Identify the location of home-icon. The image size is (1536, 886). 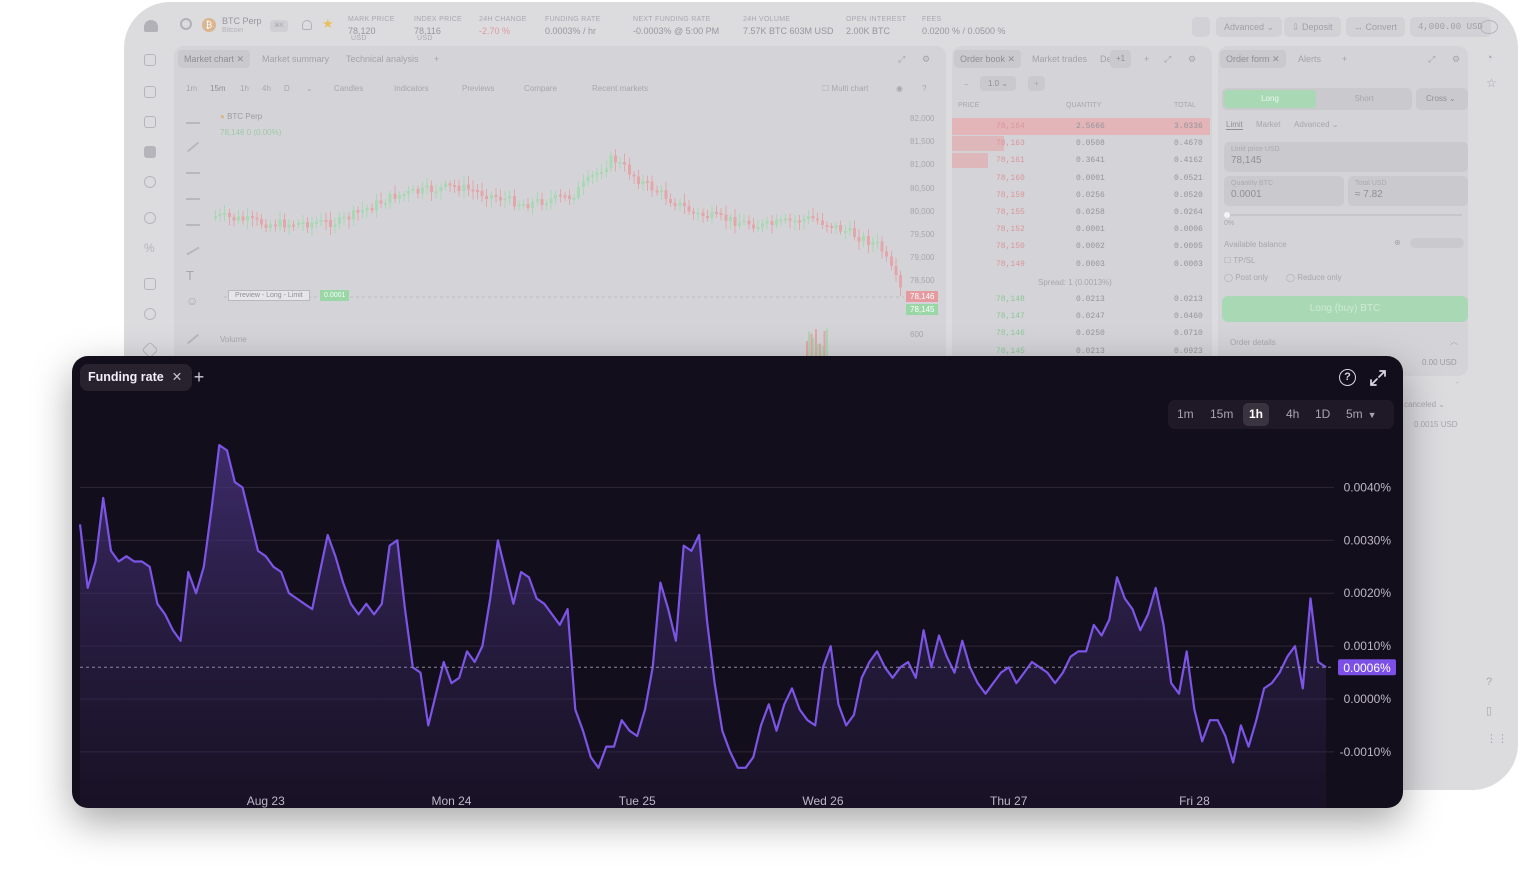
(150, 60).